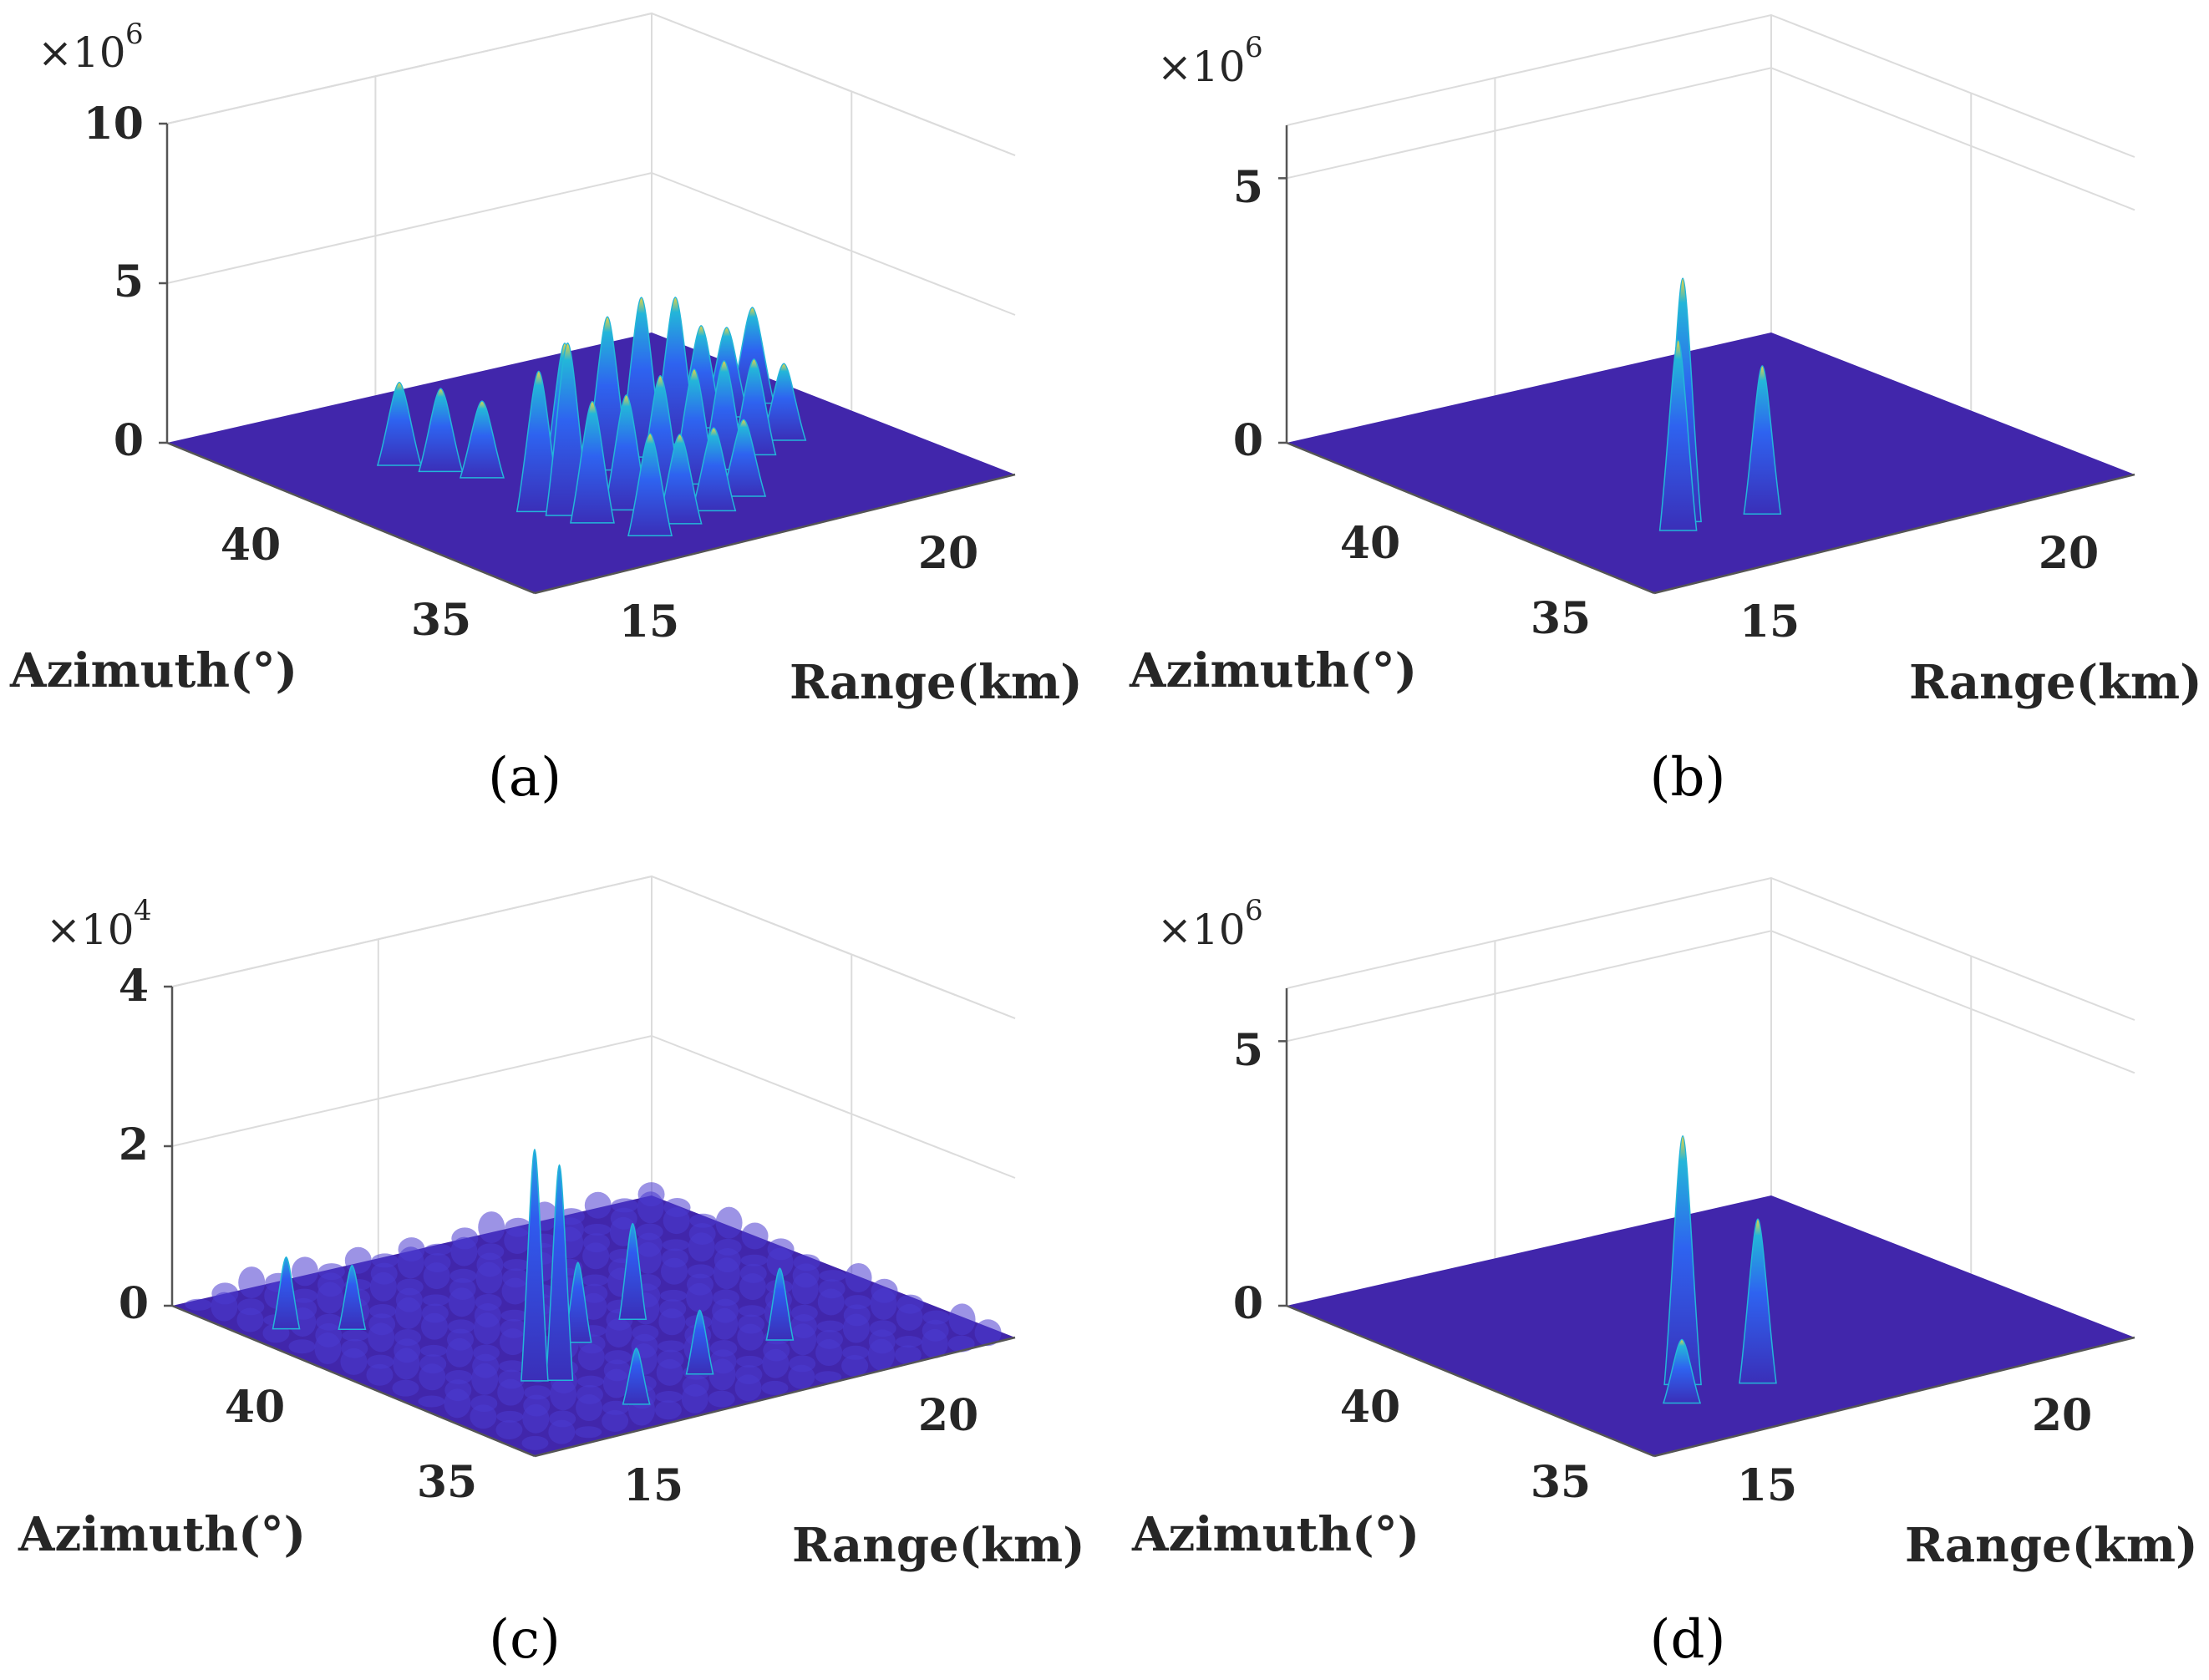  What do you see at coordinates (2055, 682) in the screenshot?
I see `panel-b-ylabel: Range(km)` at bounding box center [2055, 682].